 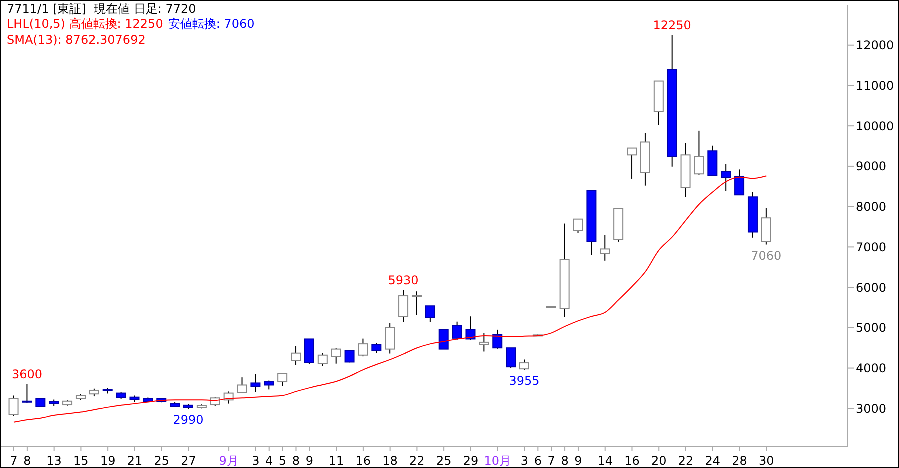 What do you see at coordinates (135, 461) in the screenshot?
I see `x-tick-label: 21` at bounding box center [135, 461].